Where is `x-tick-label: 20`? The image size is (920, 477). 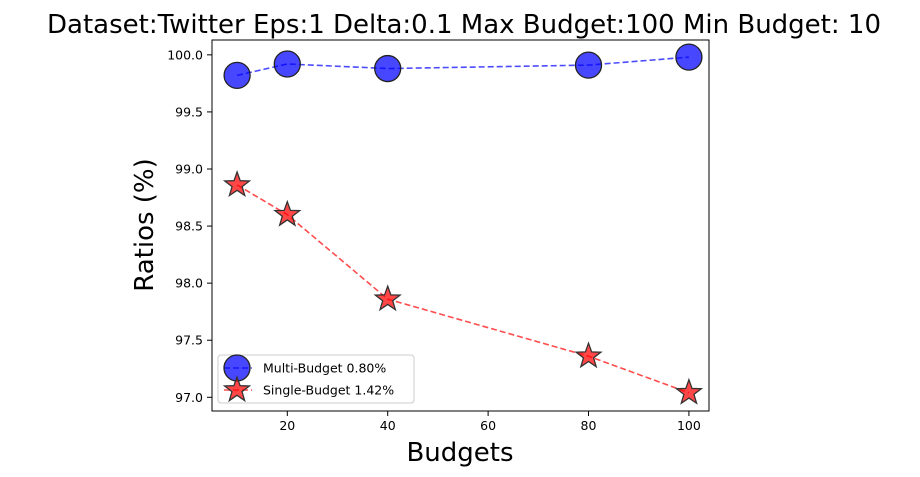 x-tick-label: 20 is located at coordinates (287, 425).